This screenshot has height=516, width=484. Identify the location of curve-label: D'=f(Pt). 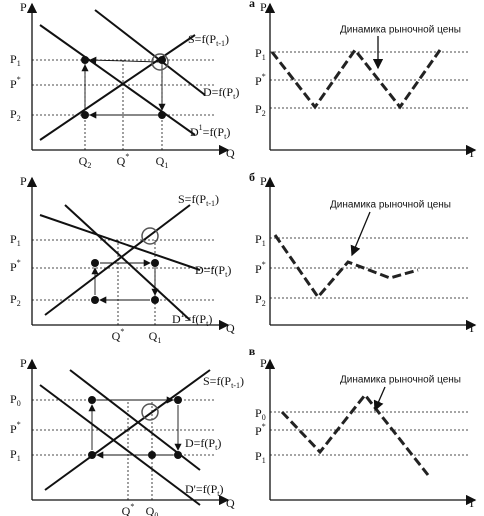
(204, 490).